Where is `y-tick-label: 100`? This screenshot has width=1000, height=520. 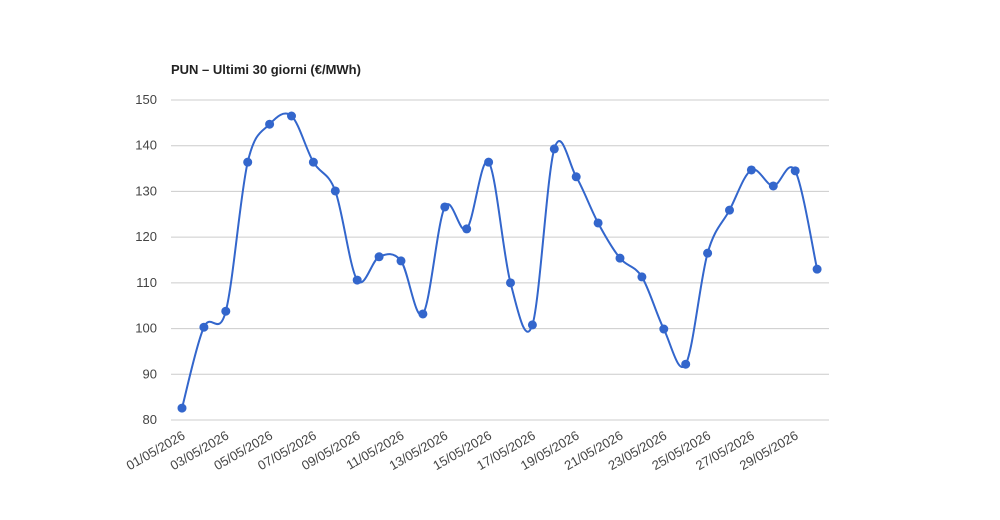 y-tick-label: 100 is located at coordinates (146, 328).